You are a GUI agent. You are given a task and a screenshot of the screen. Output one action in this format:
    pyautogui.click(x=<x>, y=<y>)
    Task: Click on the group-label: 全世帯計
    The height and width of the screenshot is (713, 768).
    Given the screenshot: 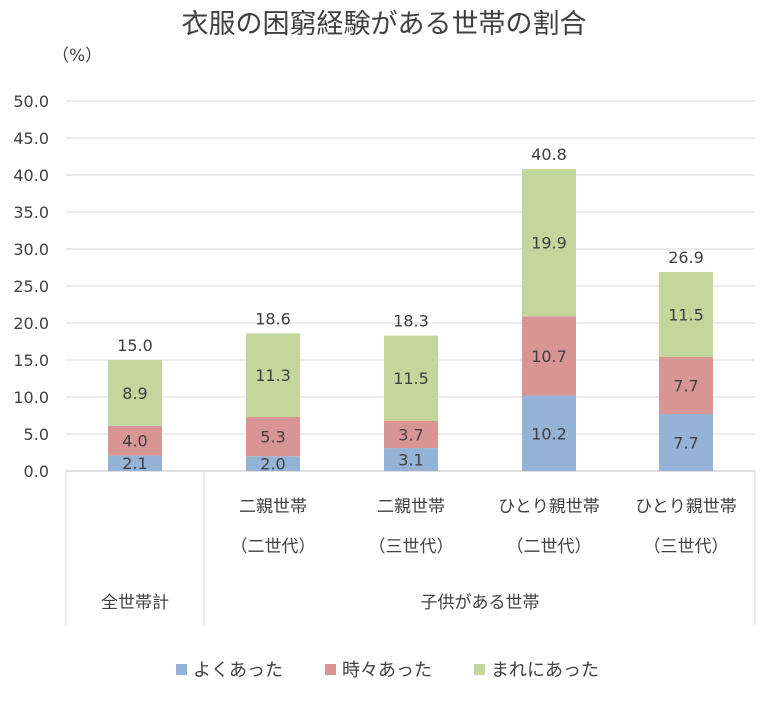 What is the action you would take?
    pyautogui.click(x=135, y=603)
    